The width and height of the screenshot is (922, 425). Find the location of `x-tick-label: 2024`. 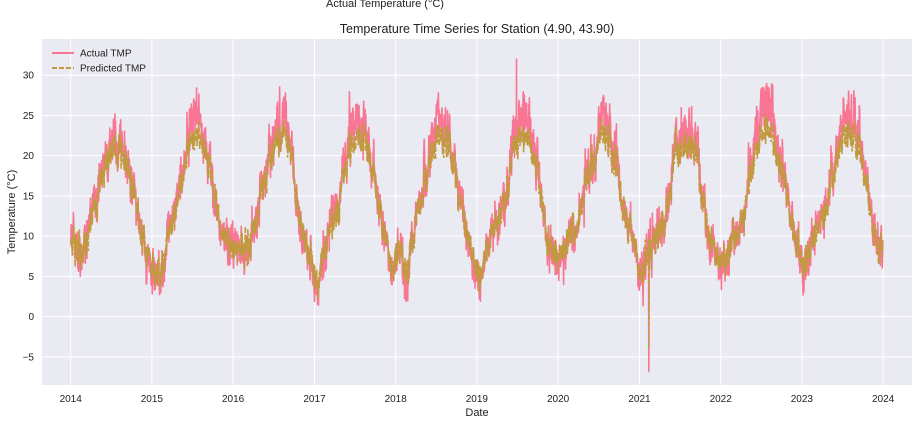

x-tick-label: 2024 is located at coordinates (883, 399).